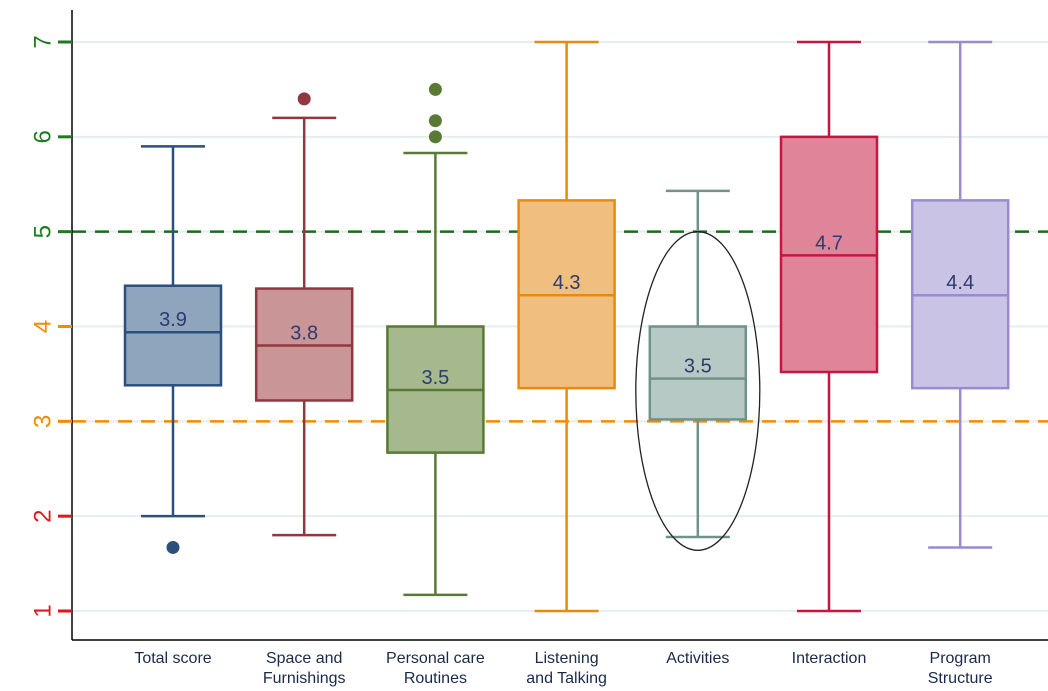 Image resolution: width=1048 pixels, height=691 pixels. I want to click on x-tick-label: Activities, so click(697, 658).